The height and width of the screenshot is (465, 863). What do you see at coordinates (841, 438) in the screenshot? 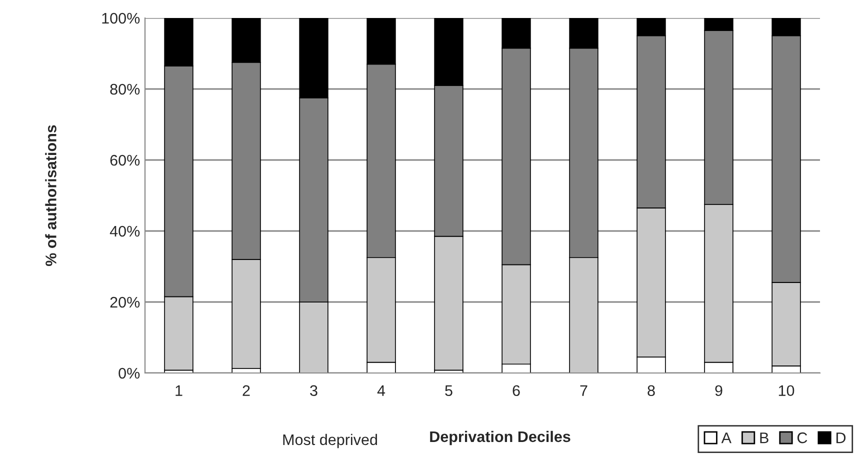
I see `legend-label: D` at bounding box center [841, 438].